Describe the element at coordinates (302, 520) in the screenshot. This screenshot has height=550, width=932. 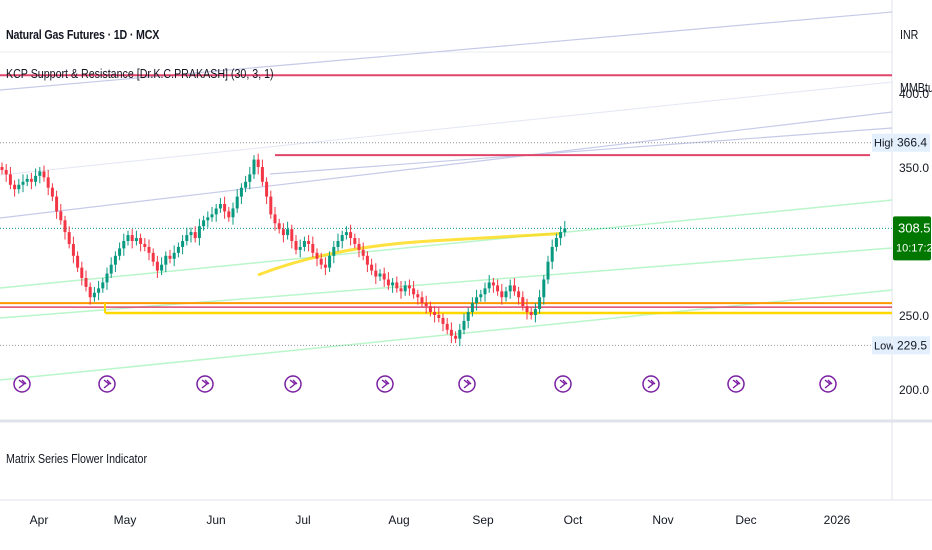
I see `time-axis-label: Jul` at that location.